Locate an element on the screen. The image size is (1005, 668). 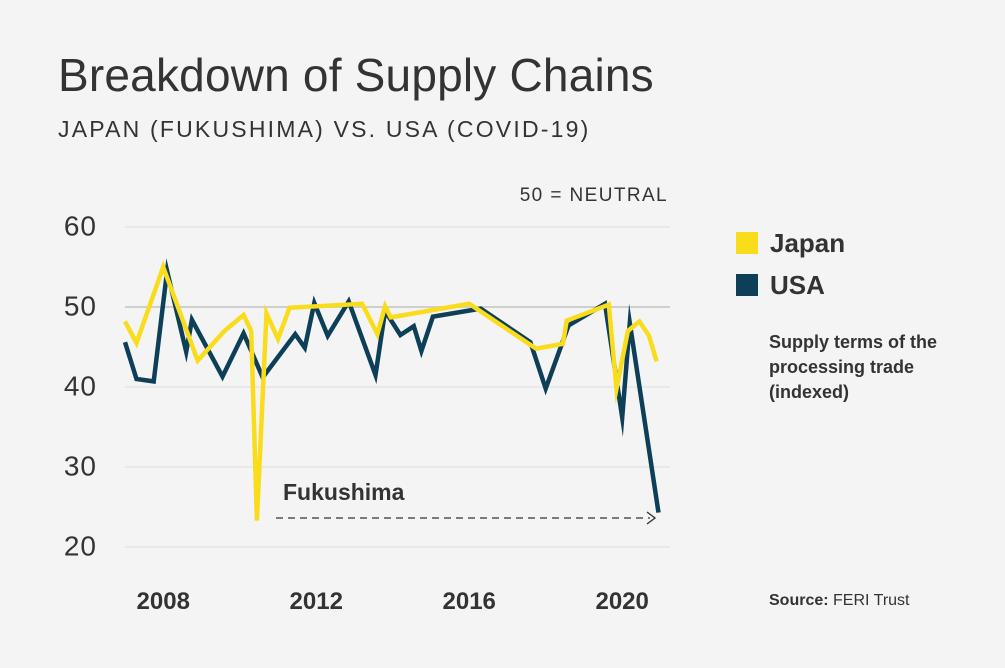
x-tick-label-2016: 2016 is located at coordinates (469, 601).